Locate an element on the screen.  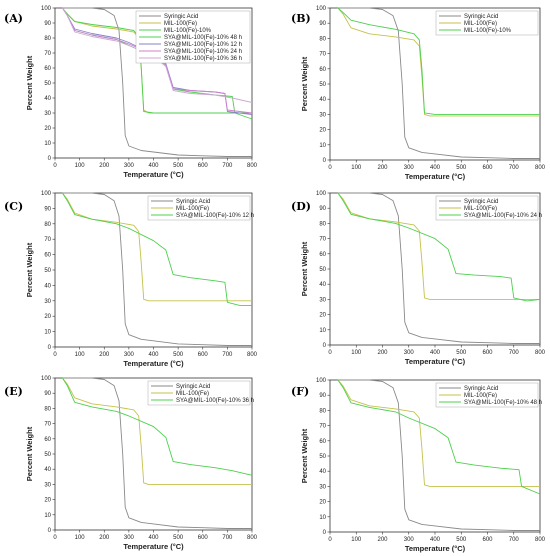
legend-entry: MIL-100(Fe) is located at coordinates (480, 209).